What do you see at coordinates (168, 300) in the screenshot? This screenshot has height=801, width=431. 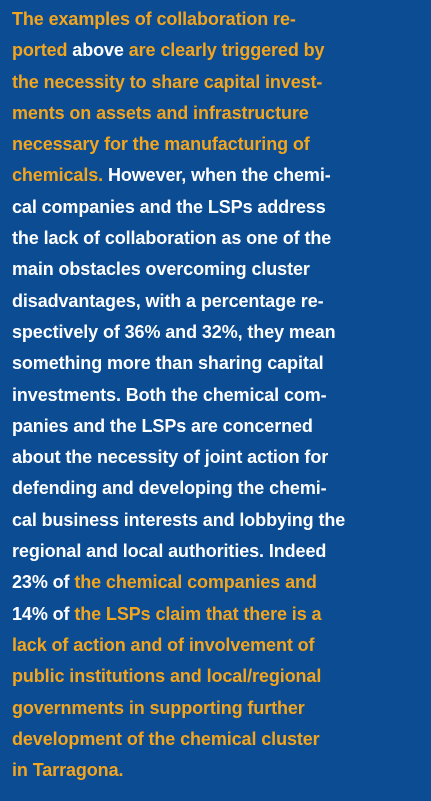 I see `text-segment: disadvantages, with a percentage re-` at bounding box center [168, 300].